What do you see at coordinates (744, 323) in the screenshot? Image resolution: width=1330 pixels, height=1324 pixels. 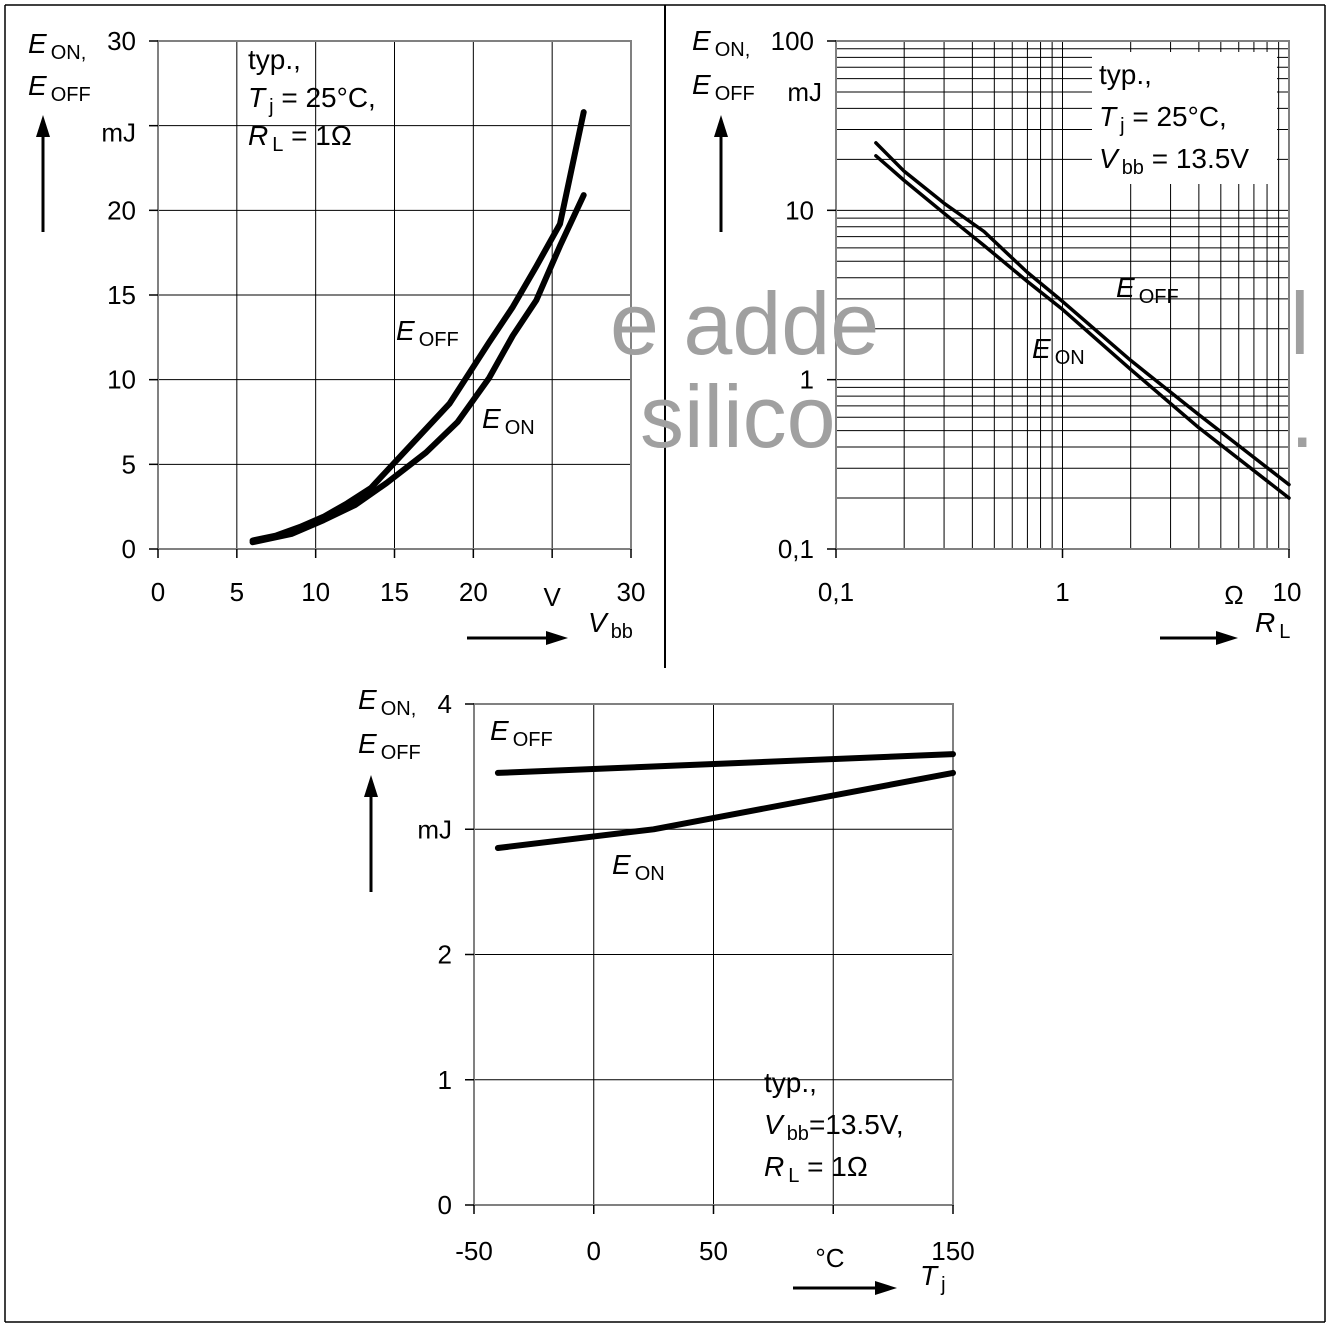 I see `watermark-text-1: e adde` at bounding box center [744, 323].